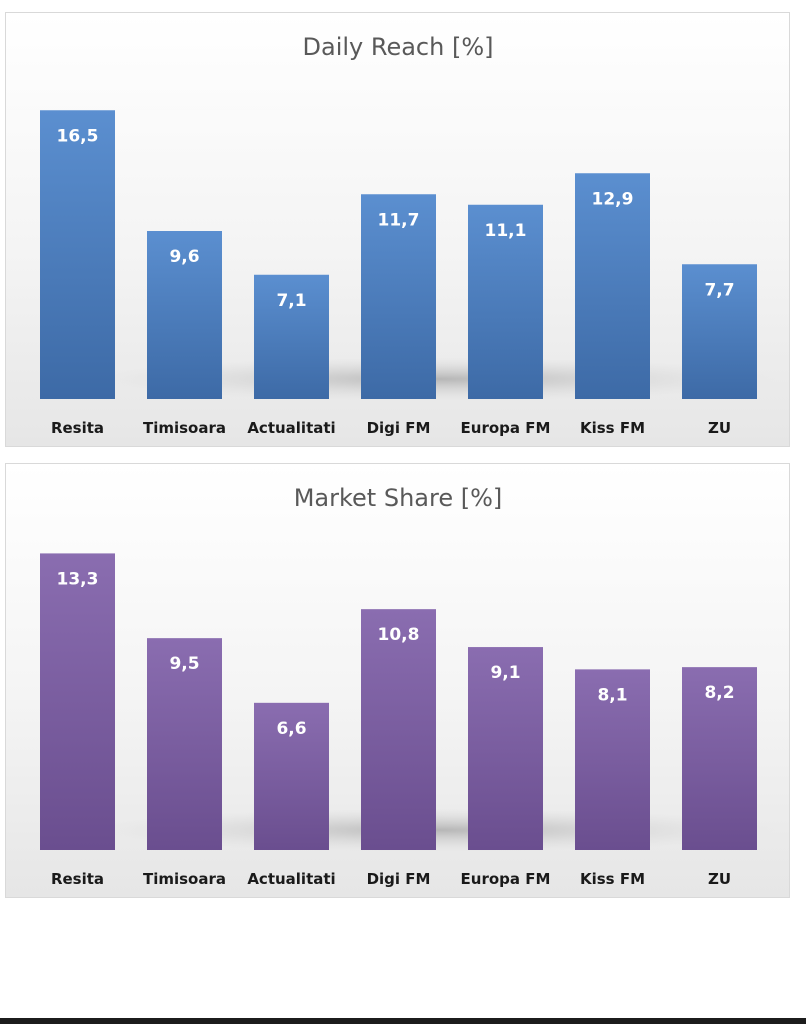 The width and height of the screenshot is (806, 1024). What do you see at coordinates (398, 498) in the screenshot?
I see `chart-title: Market Share [%]` at bounding box center [398, 498].